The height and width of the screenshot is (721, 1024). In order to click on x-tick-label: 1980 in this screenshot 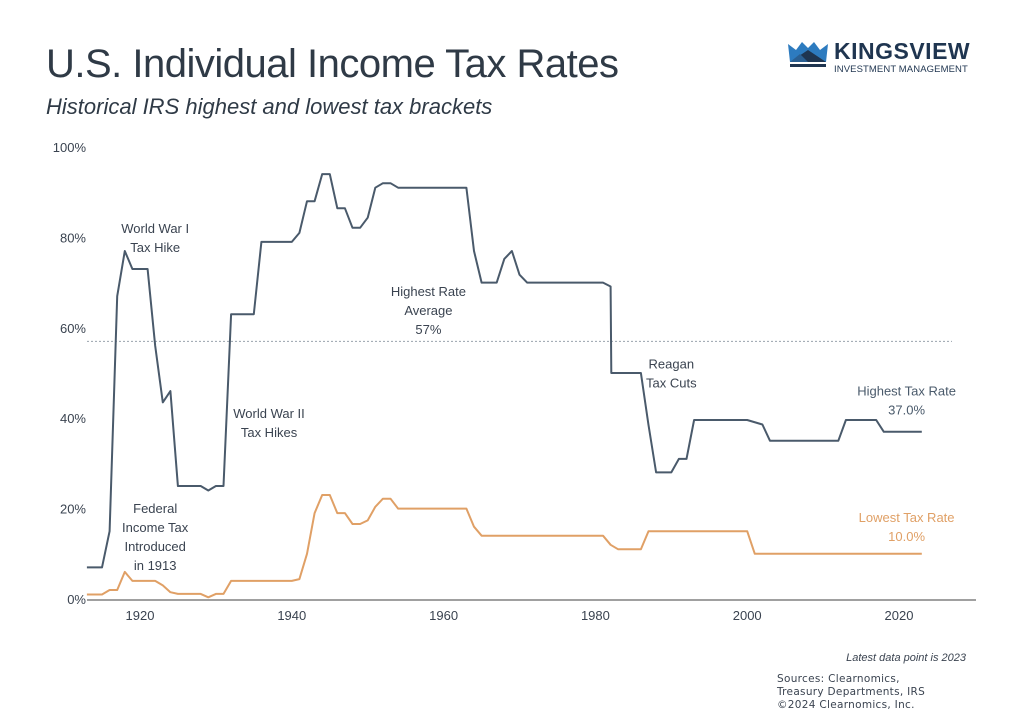, I will do `click(595, 615)`.